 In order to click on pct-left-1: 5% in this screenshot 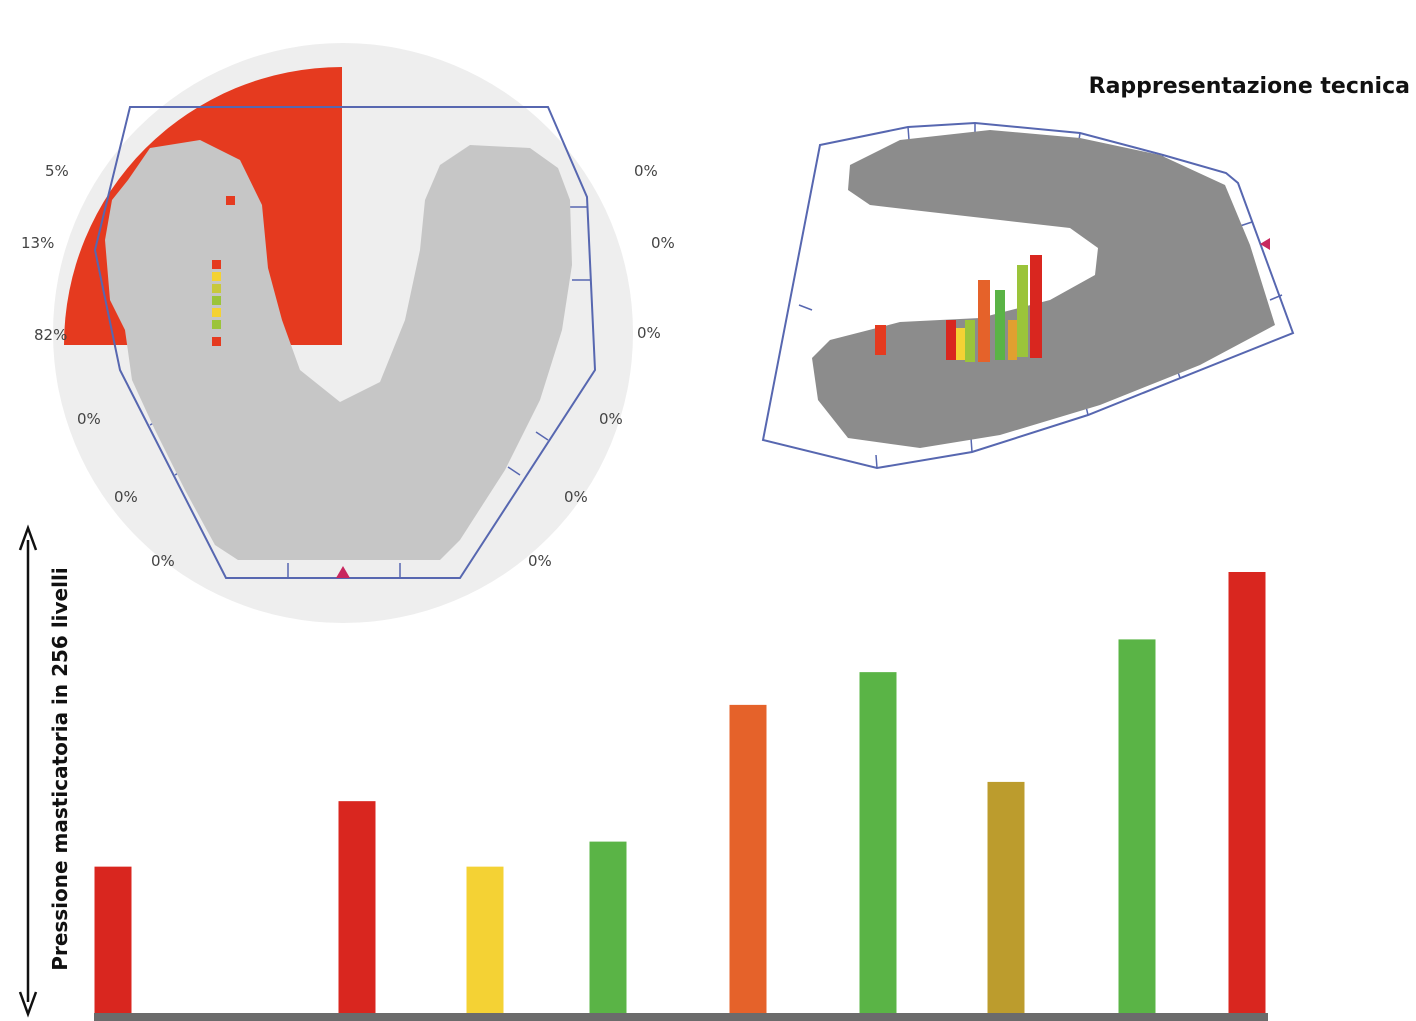, I will do `click(57, 171)`.